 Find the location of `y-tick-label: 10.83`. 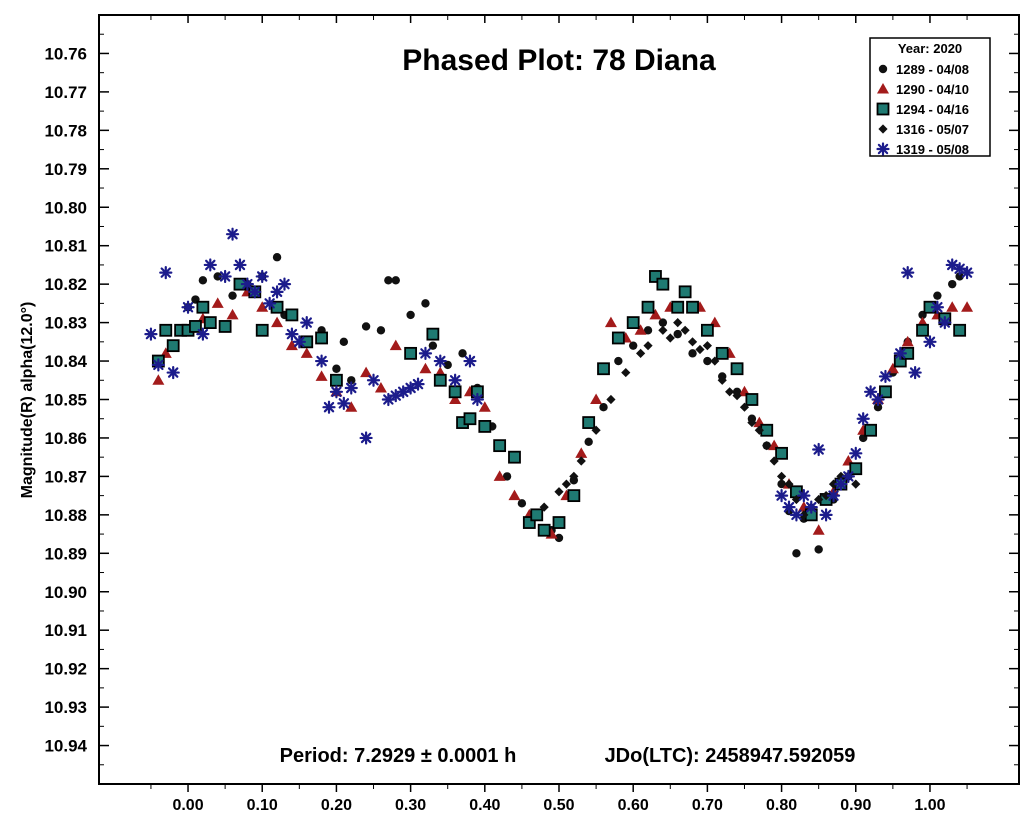

y-tick-label: 10.83 is located at coordinates (65, 323).